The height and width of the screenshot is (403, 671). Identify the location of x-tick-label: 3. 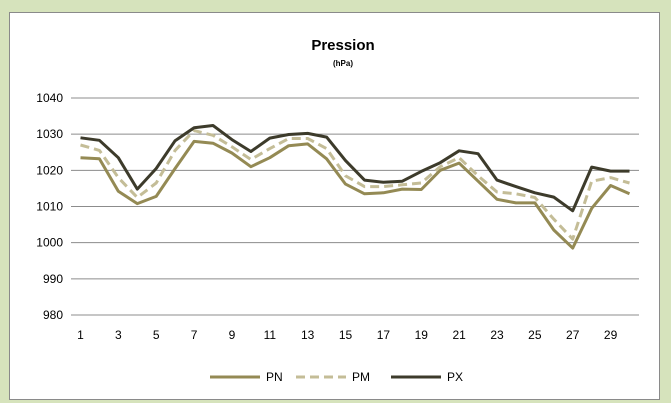
(118, 335).